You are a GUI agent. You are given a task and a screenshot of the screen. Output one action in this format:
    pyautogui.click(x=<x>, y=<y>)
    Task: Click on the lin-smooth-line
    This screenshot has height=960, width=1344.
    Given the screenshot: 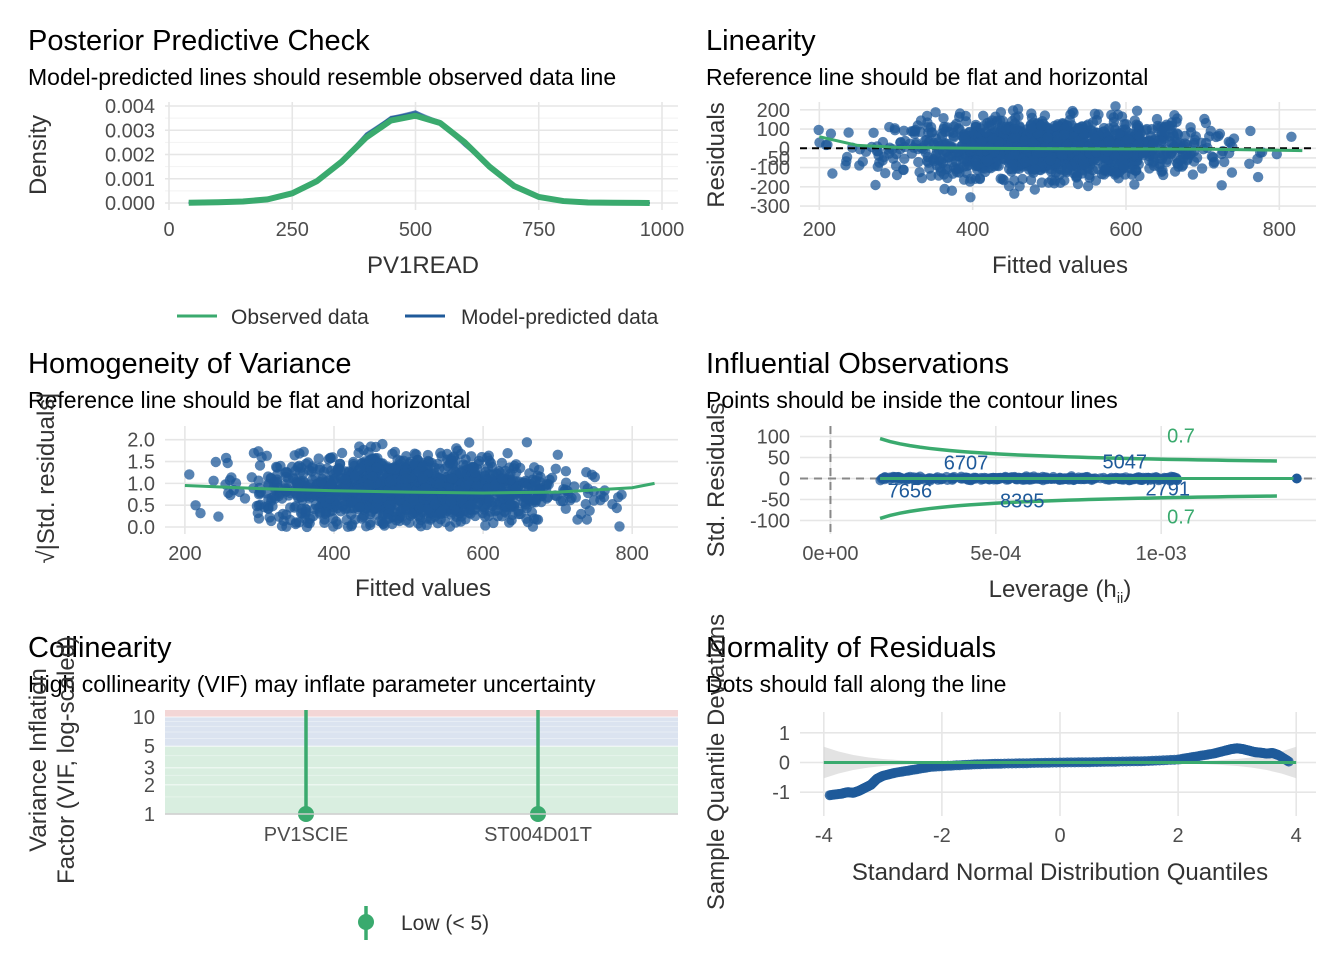 What is the action you would take?
    pyautogui.click(x=1061, y=144)
    